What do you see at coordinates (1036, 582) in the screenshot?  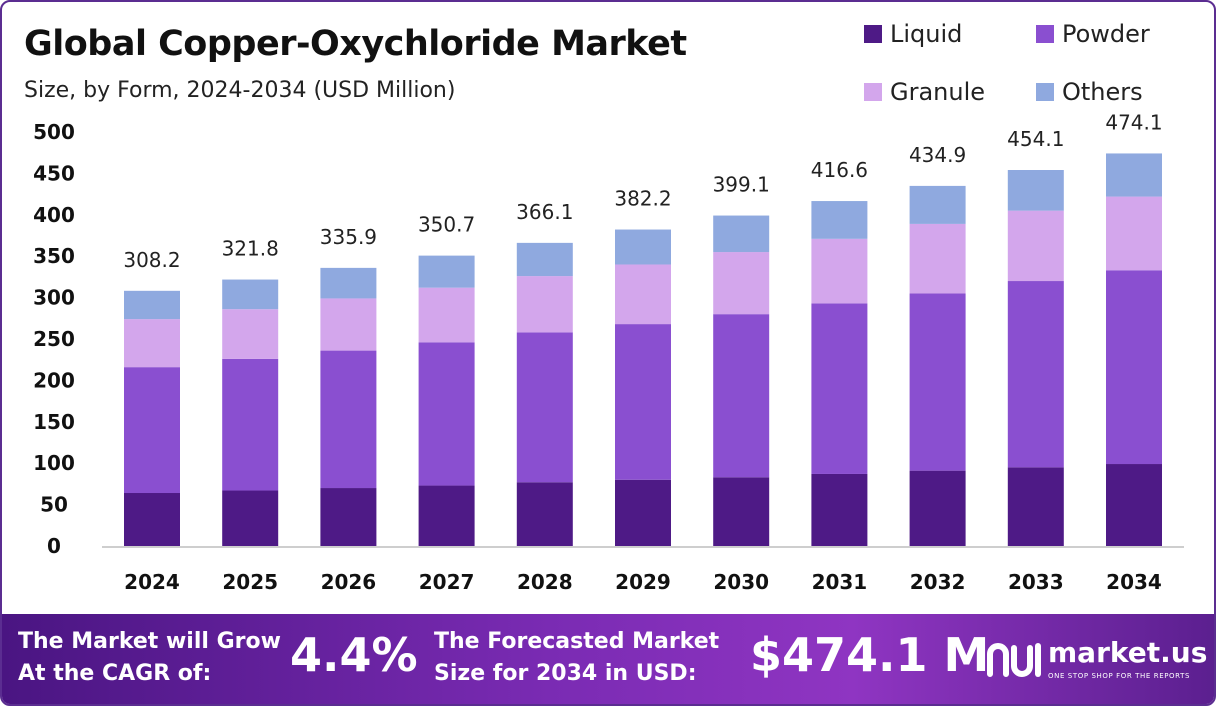 I see `x-tick-label: 2033` at bounding box center [1036, 582].